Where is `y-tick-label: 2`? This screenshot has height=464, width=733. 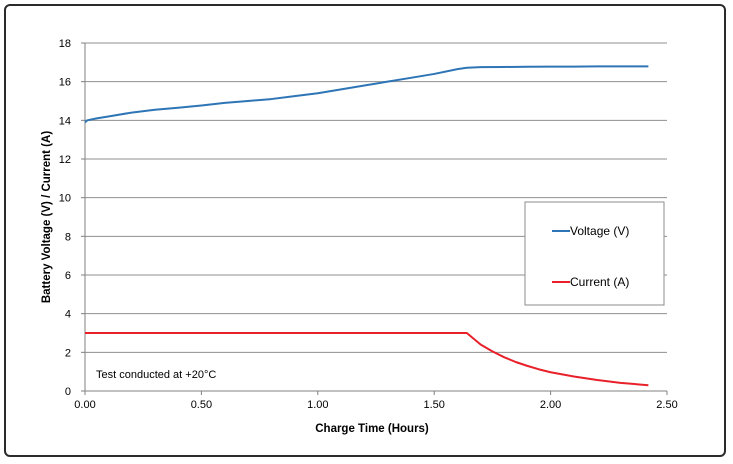 y-tick-label: 2 is located at coordinates (68, 353).